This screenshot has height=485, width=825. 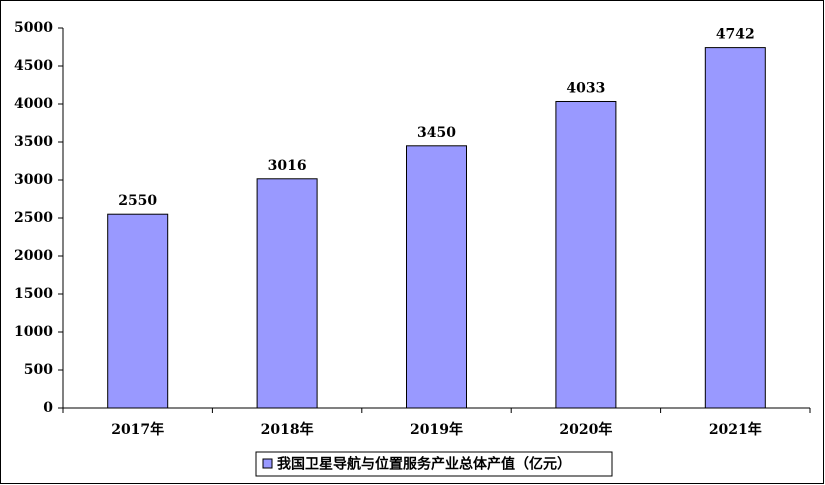 What do you see at coordinates (33, 180) in the screenshot?
I see `y-tick-label: 3000` at bounding box center [33, 180].